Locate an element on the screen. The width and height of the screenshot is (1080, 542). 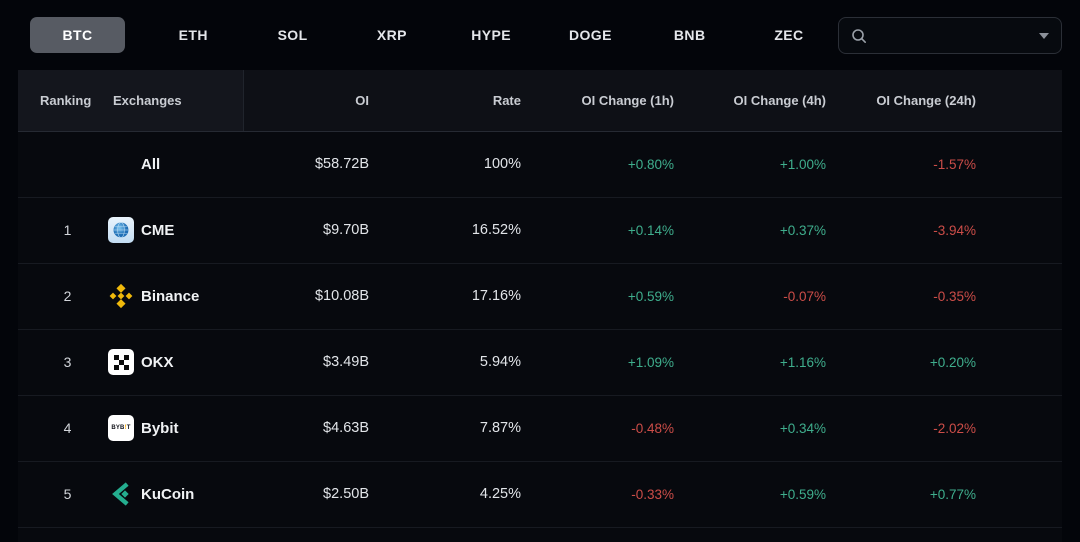
tab-btc: BTC is located at coordinates (77, 35).